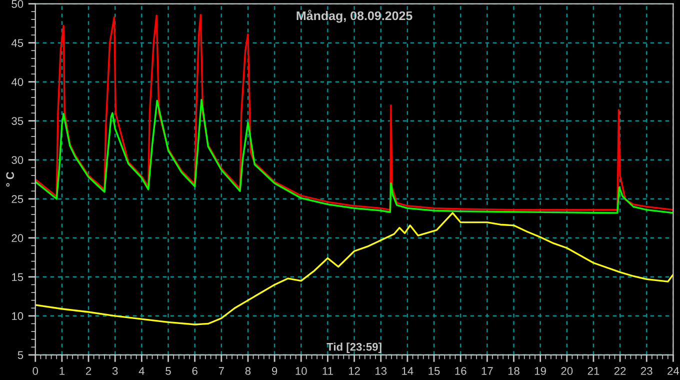  Describe the element at coordinates (21, 355) in the screenshot. I see `y-tick-label: 5` at that location.